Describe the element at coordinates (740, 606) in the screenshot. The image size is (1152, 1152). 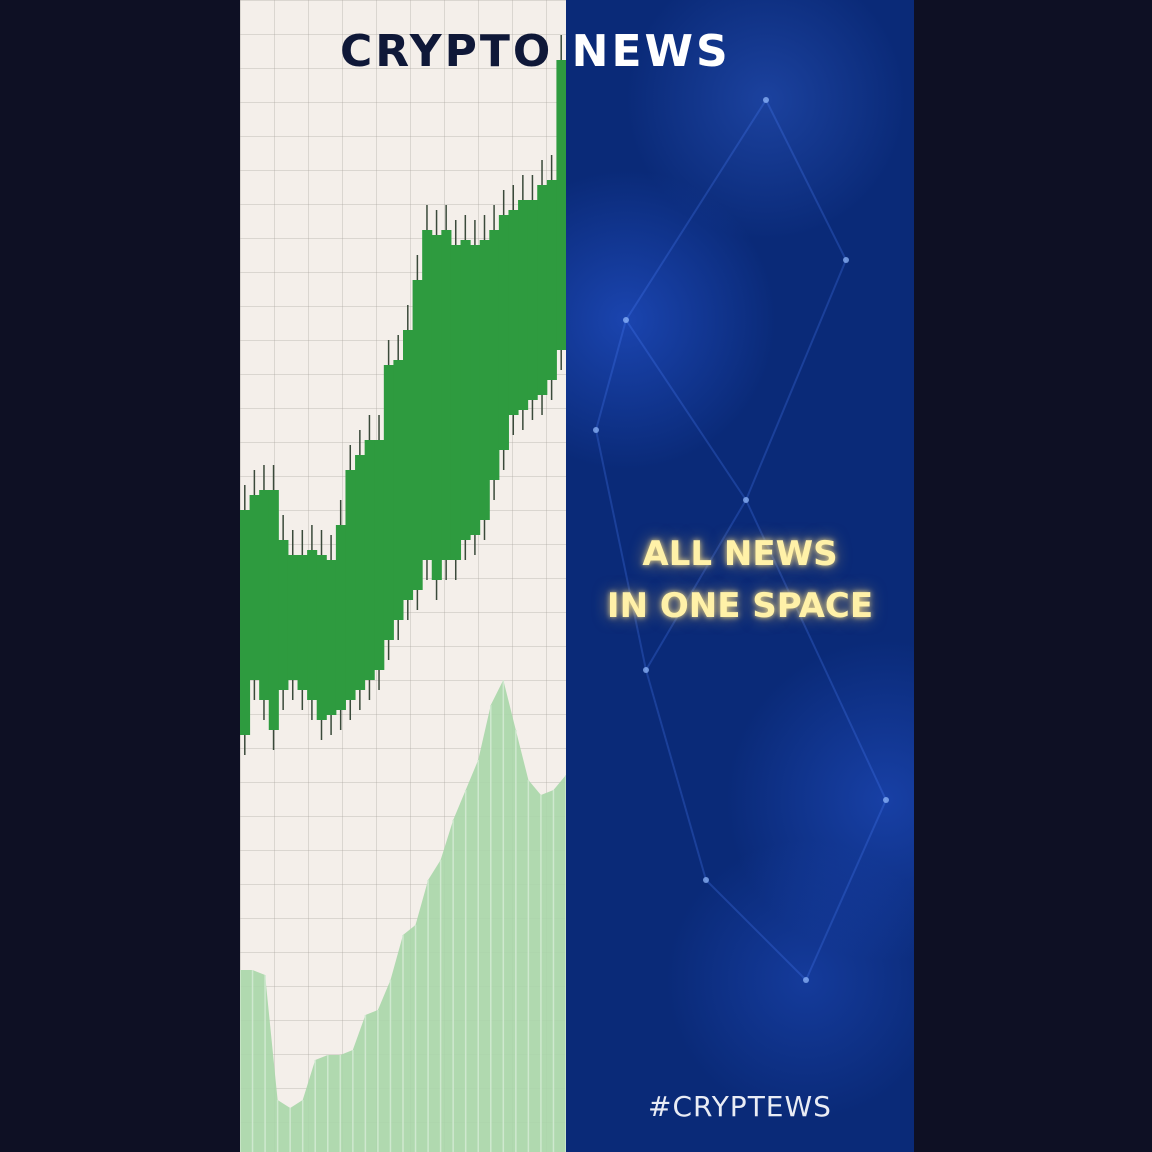
I see `tagline-line2: IN ONE SPACE` at that location.